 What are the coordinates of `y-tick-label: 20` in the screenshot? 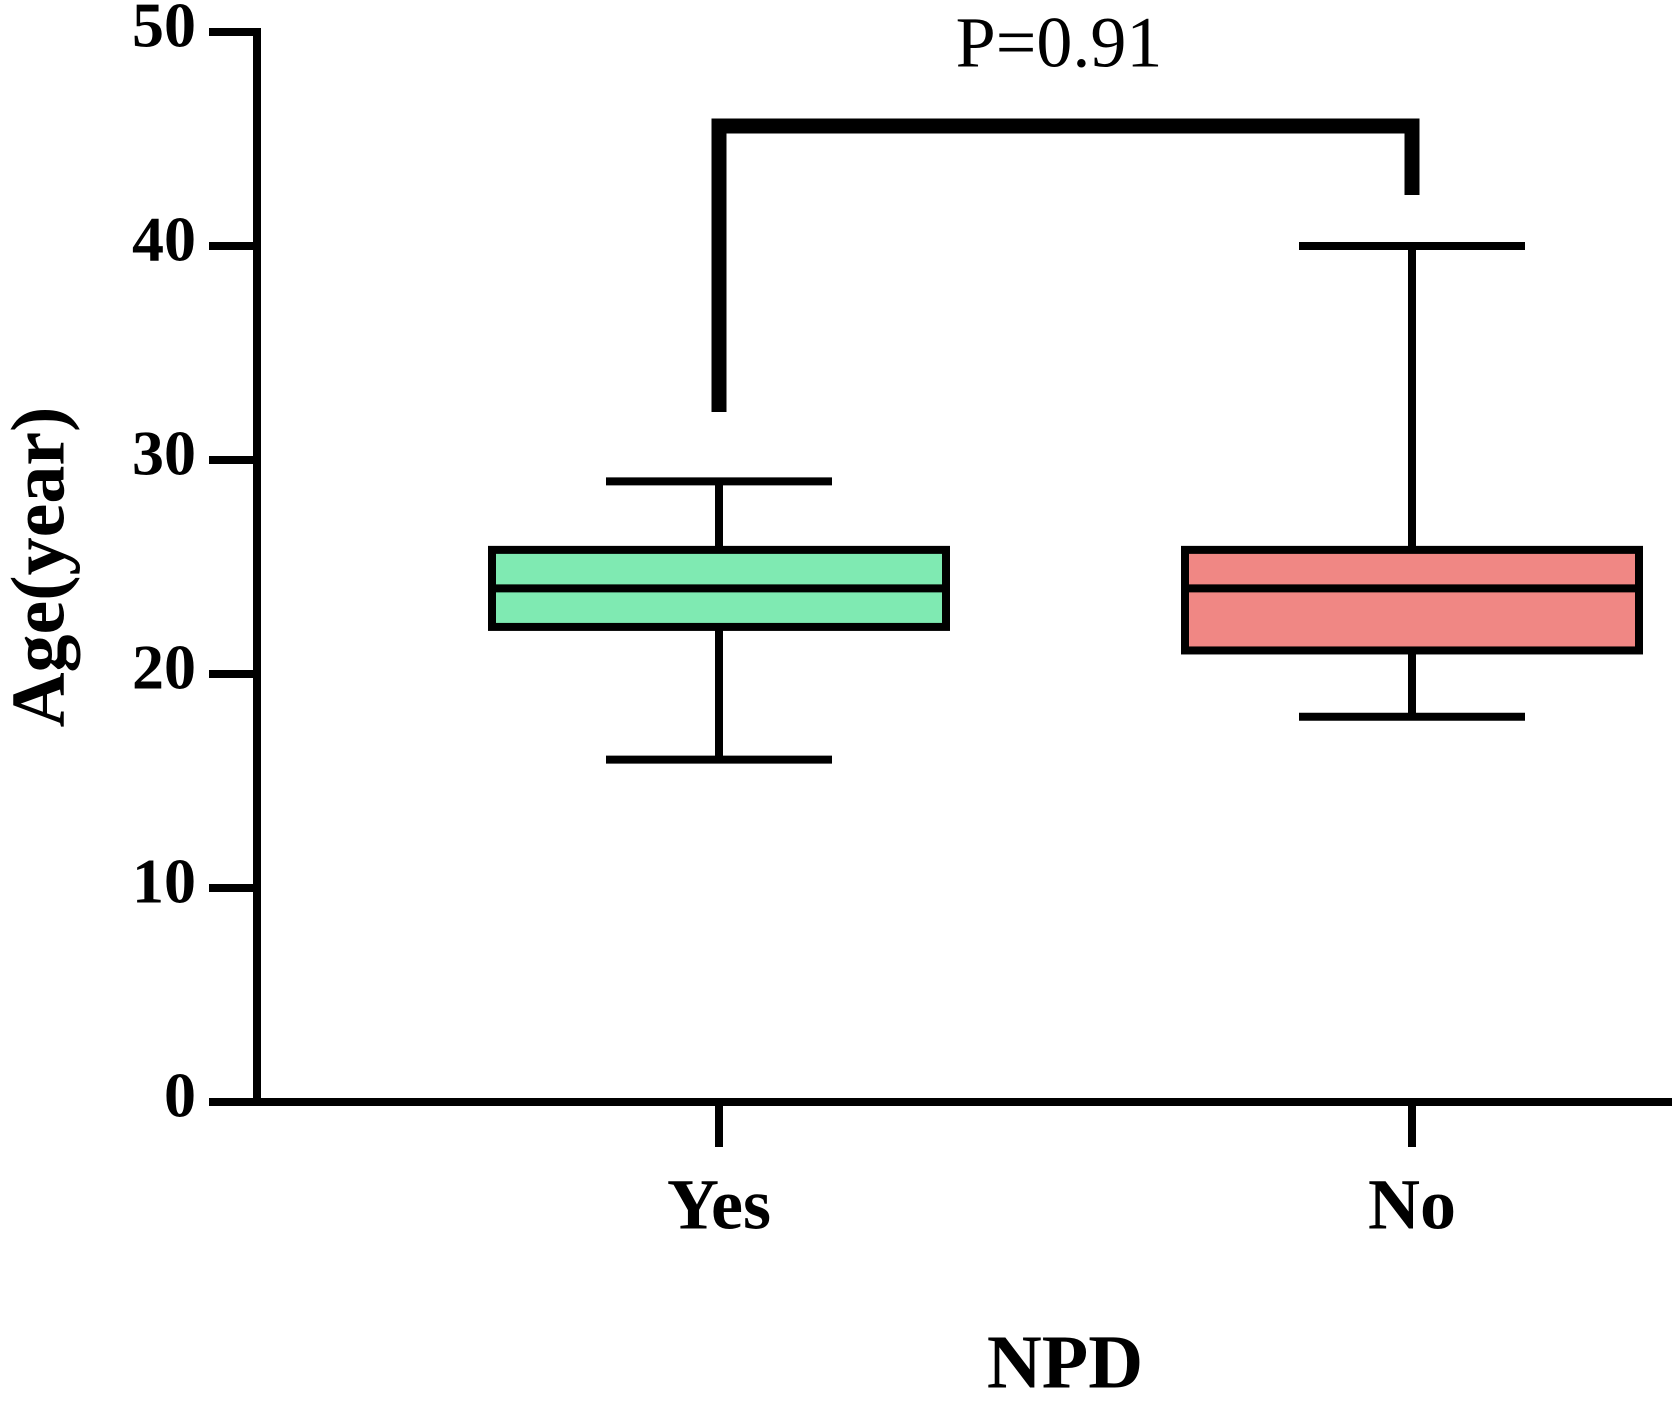 It's located at (164, 667).